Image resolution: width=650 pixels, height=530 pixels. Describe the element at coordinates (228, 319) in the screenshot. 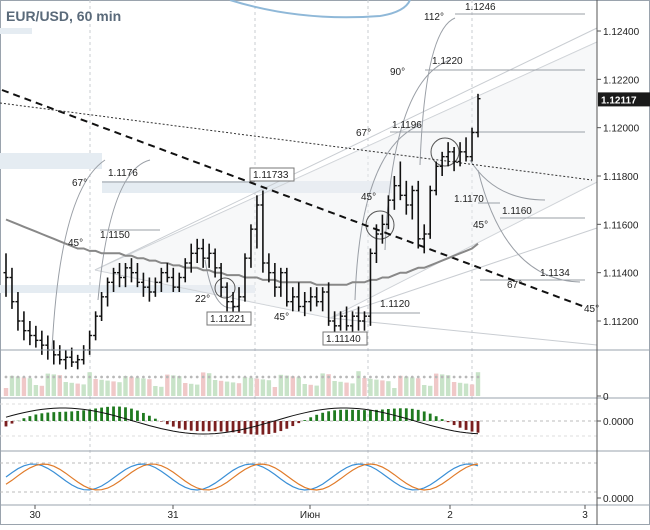

I see `boxed-annotation-1: 1.11221` at that location.